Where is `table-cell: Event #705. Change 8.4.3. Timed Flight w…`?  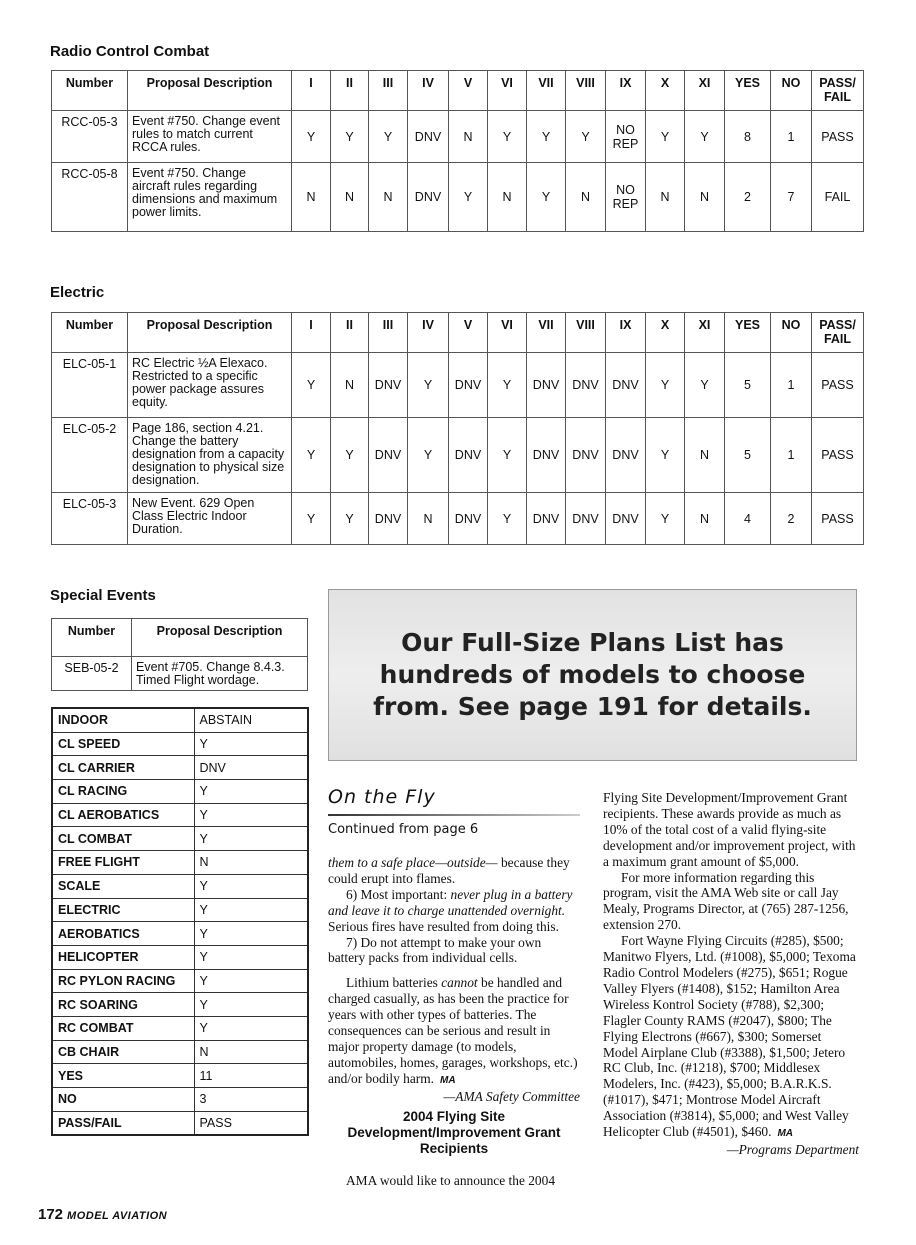
table-cell: Event #705. Change 8.4.3. Timed Flight w… is located at coordinates (219, 673).